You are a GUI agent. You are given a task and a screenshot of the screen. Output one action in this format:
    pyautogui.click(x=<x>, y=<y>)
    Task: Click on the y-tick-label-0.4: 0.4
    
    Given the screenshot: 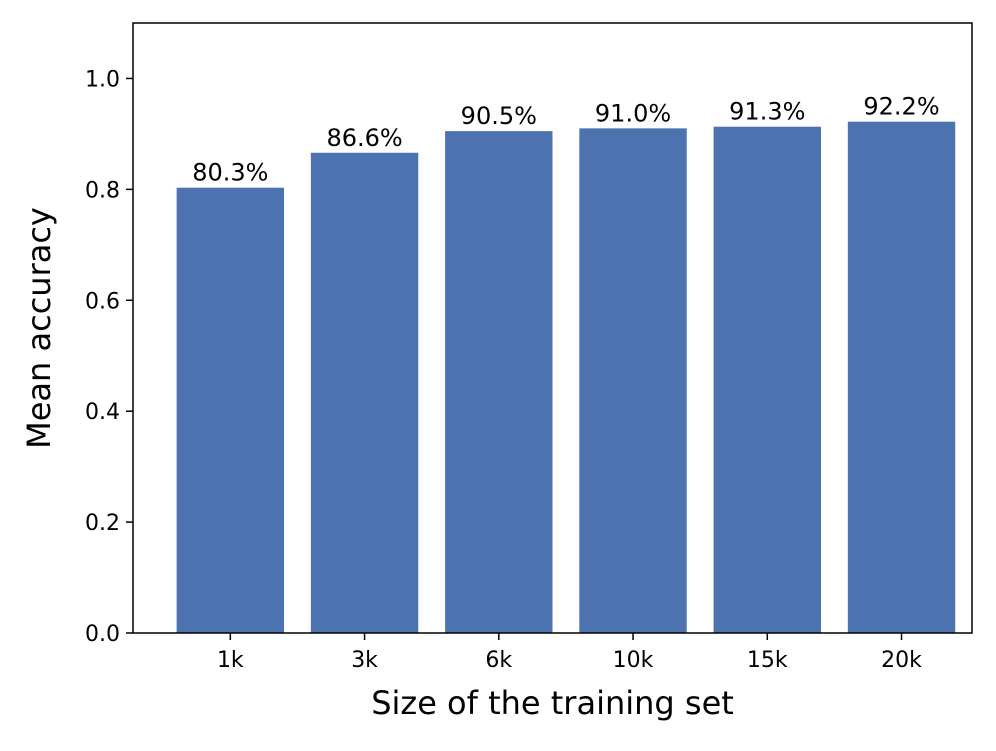 What is the action you would take?
    pyautogui.click(x=102, y=412)
    